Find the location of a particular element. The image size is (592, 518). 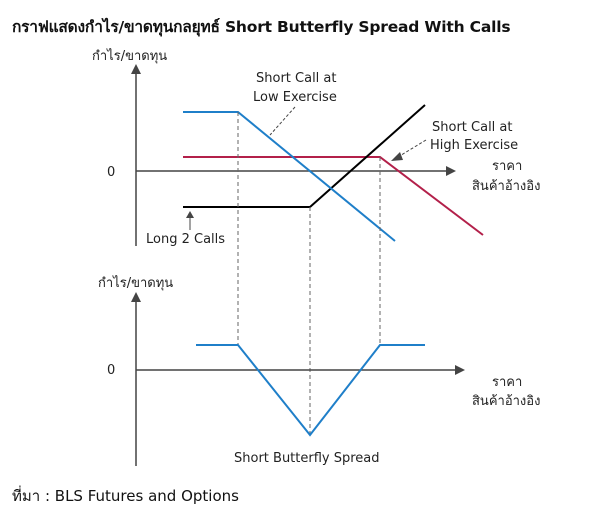

bottom-zero-label: 0 is located at coordinates (111, 370).